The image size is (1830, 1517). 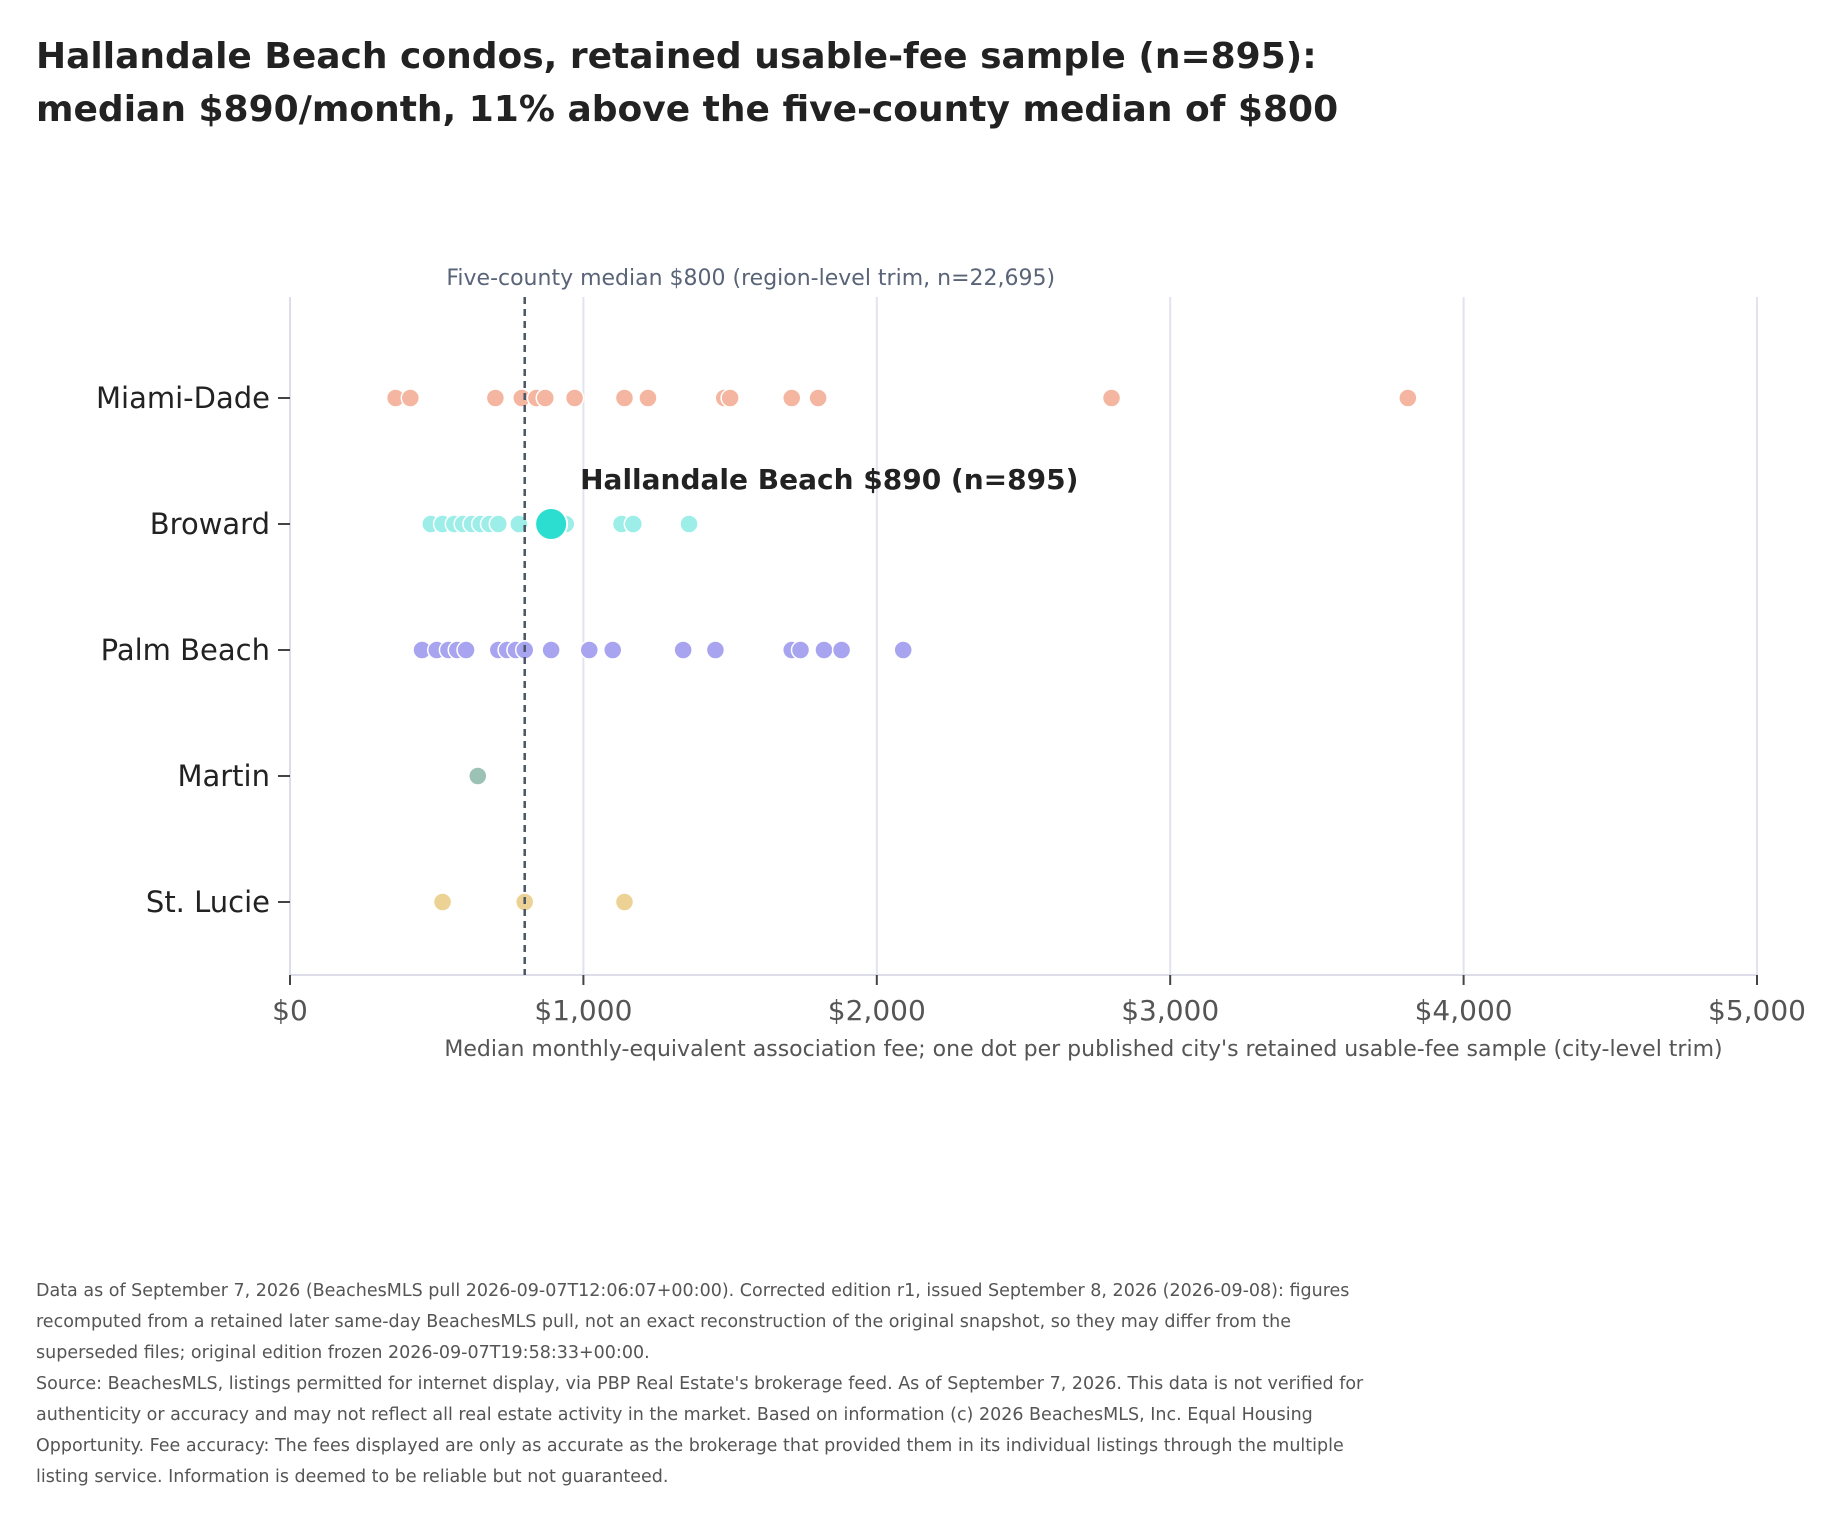 What do you see at coordinates (829, 479) in the screenshot?
I see `highlight-label: Hallandale Beach $890 (n=895)` at bounding box center [829, 479].